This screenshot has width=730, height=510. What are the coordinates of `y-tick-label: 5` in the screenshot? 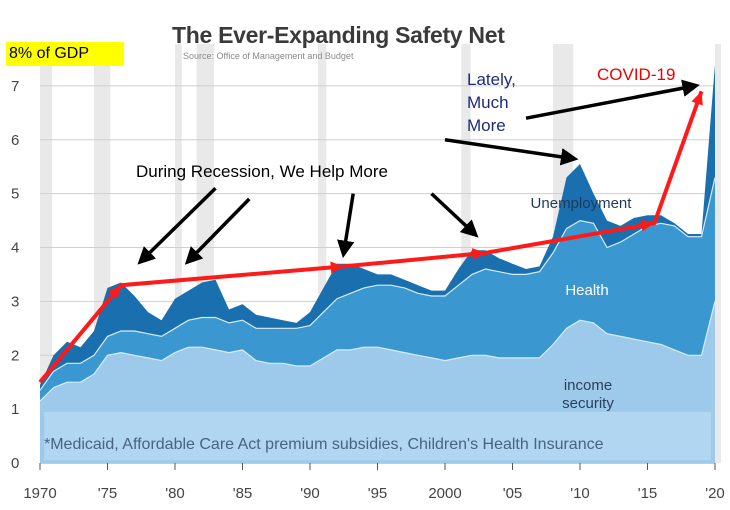 It's located at (15, 194).